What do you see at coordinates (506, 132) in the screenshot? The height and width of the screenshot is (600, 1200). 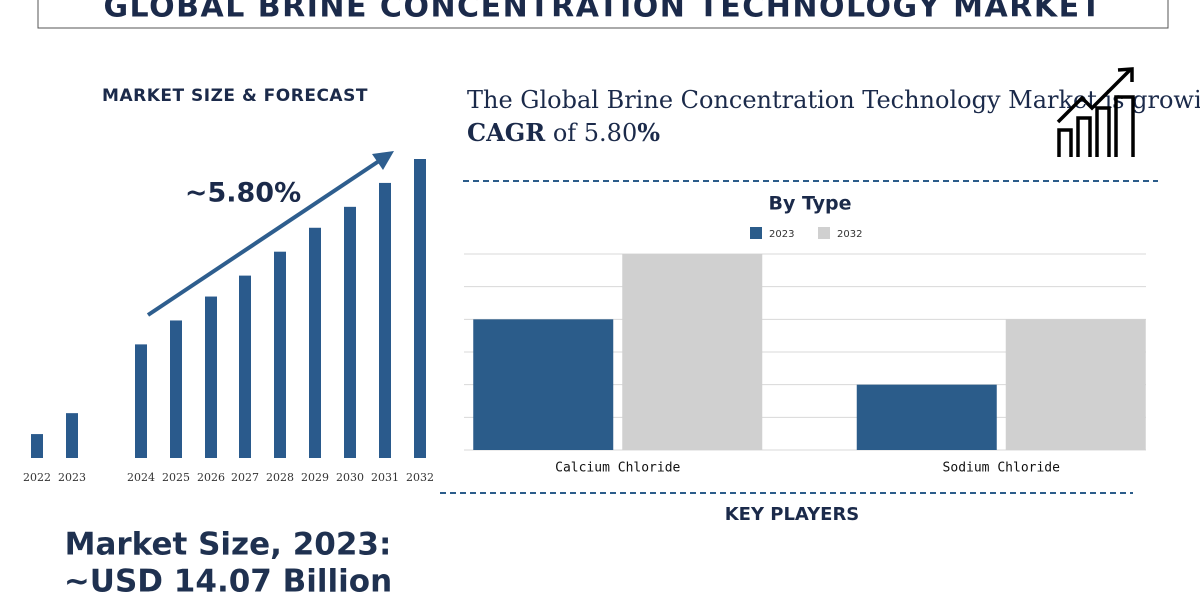 I see `statement-bold: CAGR` at bounding box center [506, 132].